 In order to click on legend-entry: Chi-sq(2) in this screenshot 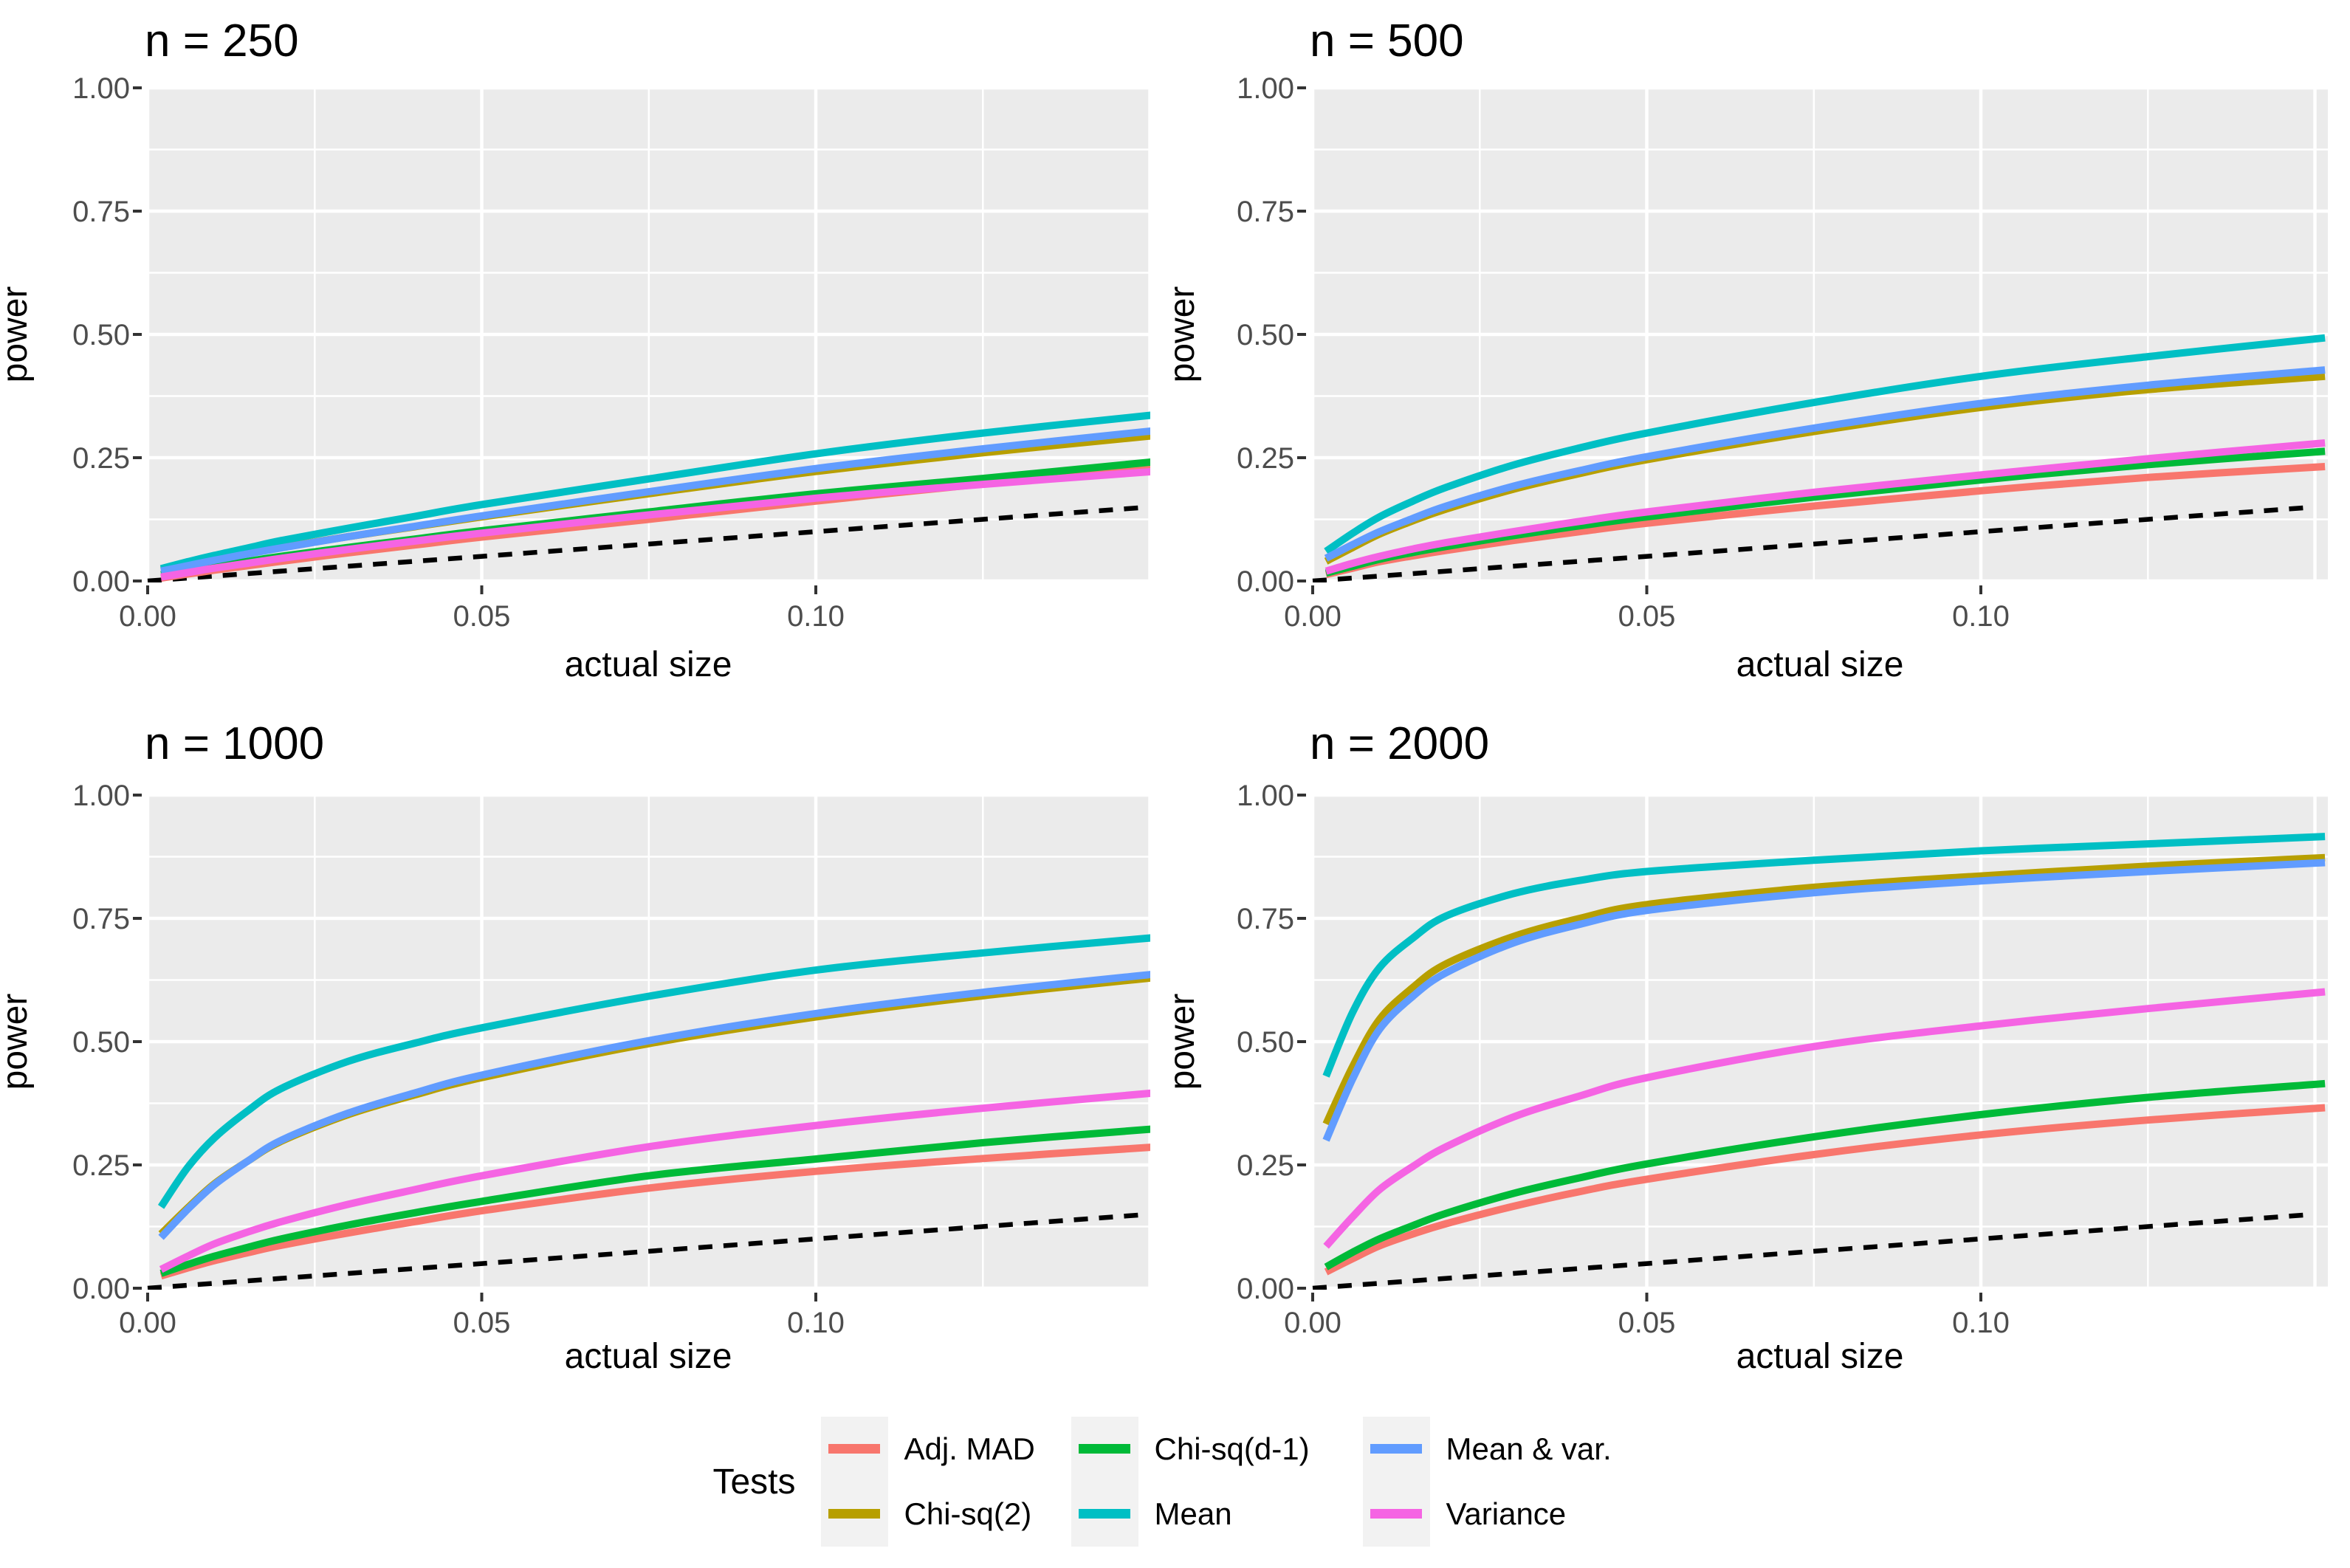, I will do `click(940, 1515)`.